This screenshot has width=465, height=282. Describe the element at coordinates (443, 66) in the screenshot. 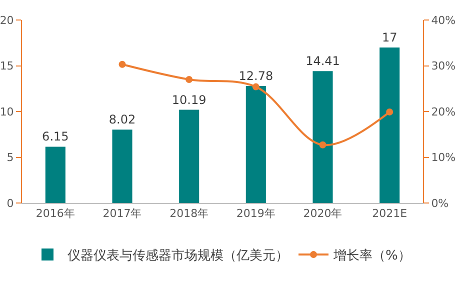

I see `y2-tick-label: 30%` at that location.